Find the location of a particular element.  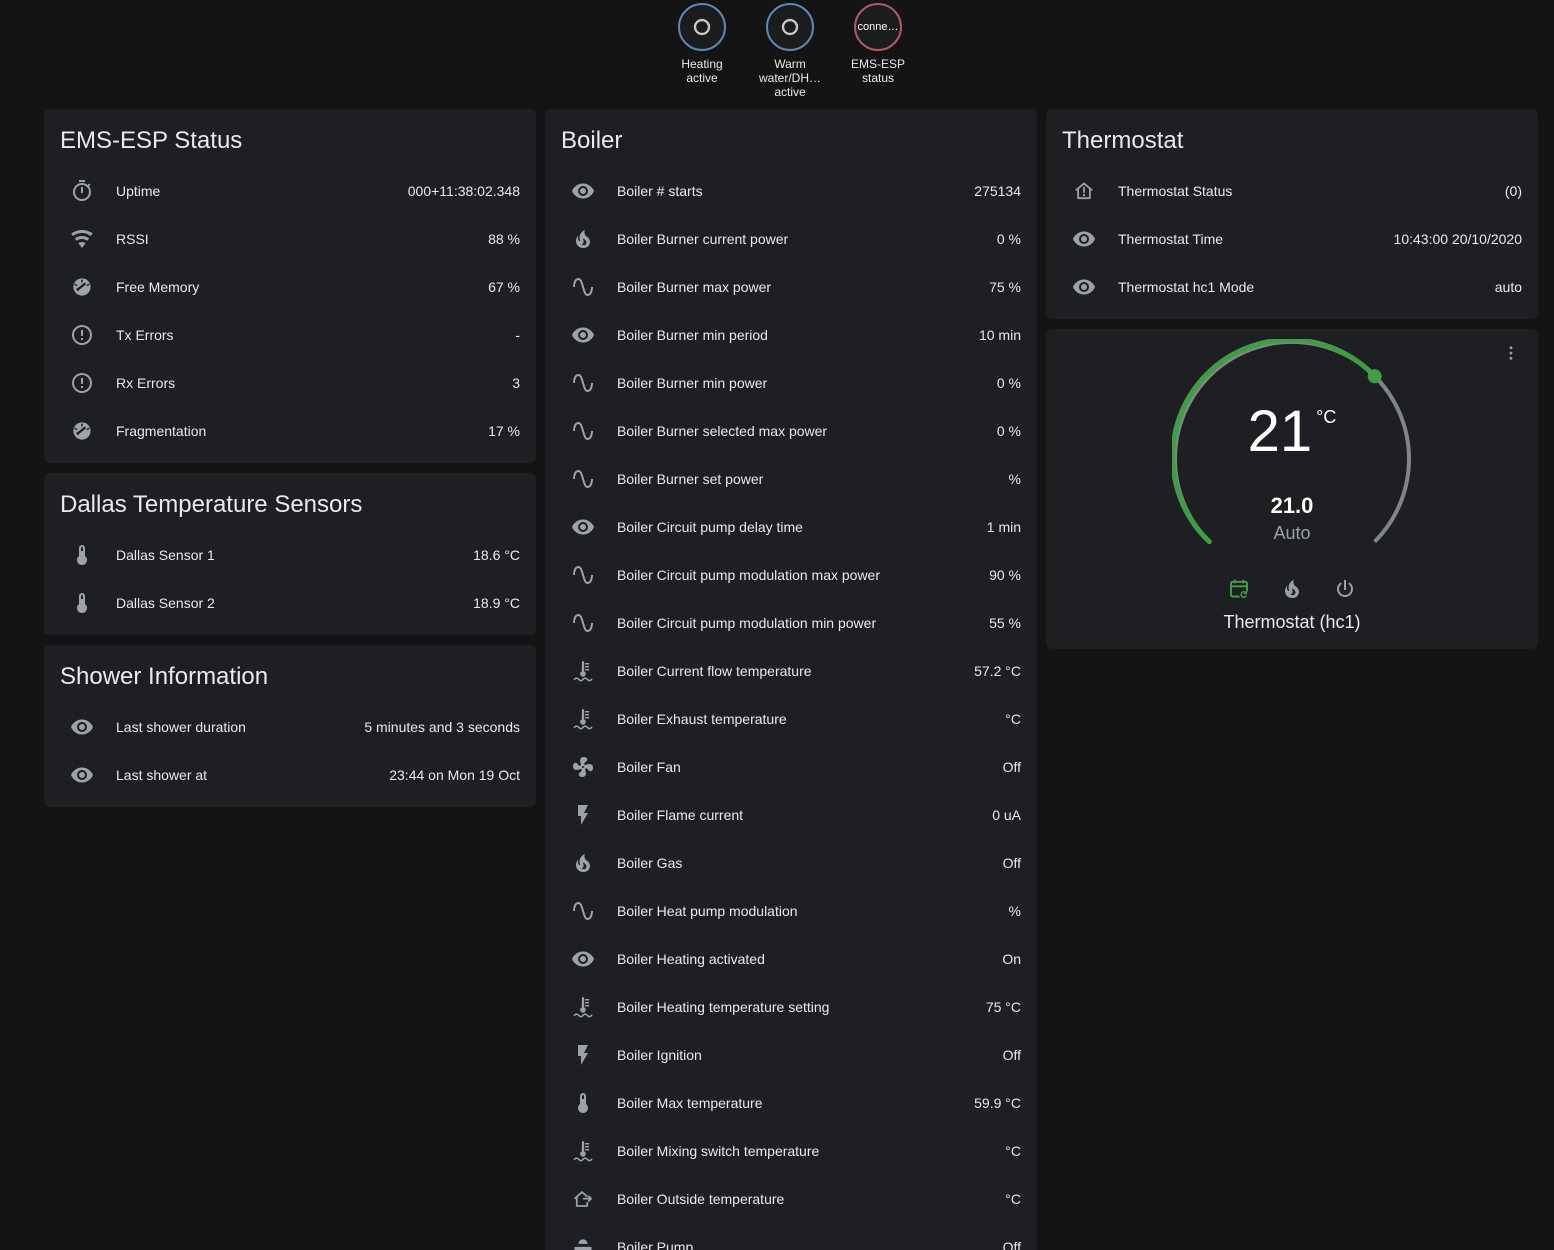

entity-label: Boiler Fan is located at coordinates (649, 767).